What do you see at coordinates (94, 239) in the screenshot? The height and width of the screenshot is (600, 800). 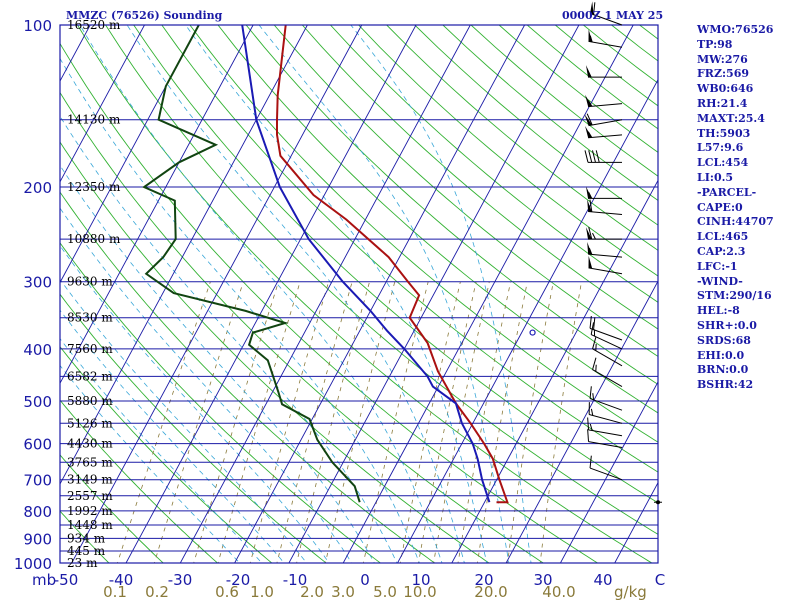 I see `height-label: 10880 m` at bounding box center [94, 239].